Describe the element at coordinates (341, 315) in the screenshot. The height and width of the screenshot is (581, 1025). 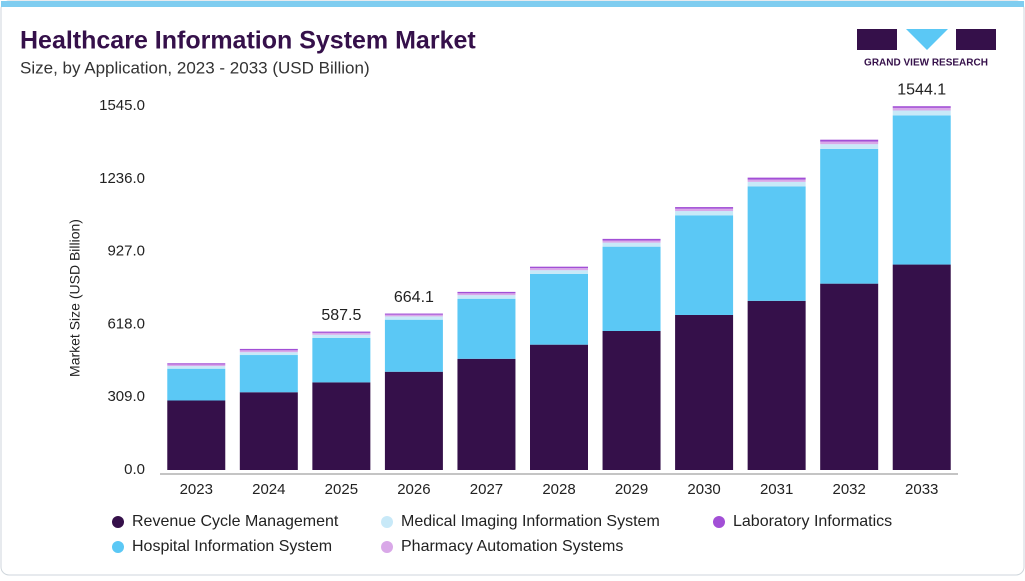
I see `total-label: 587.5` at that location.